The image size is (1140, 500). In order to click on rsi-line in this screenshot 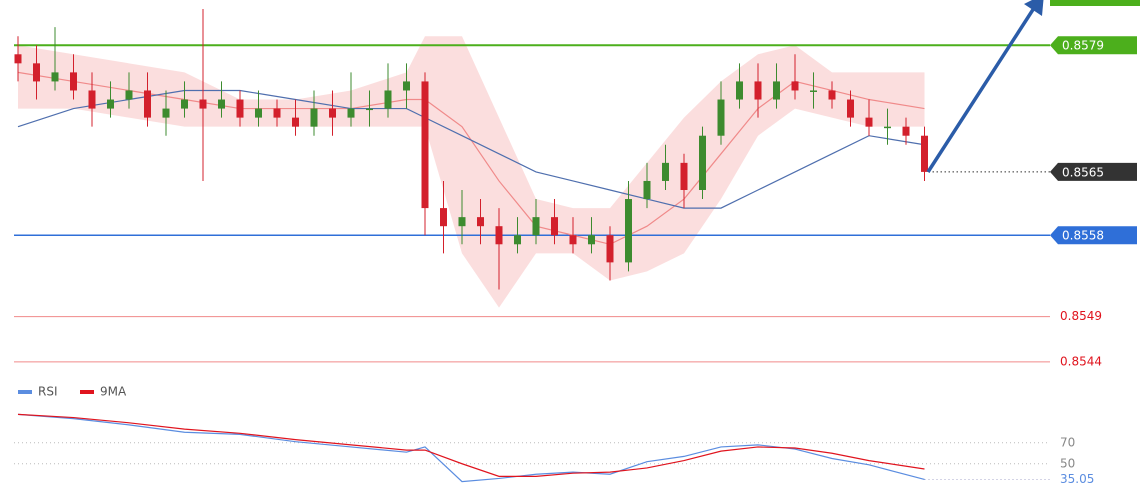, I will do `click(471, 445)`.